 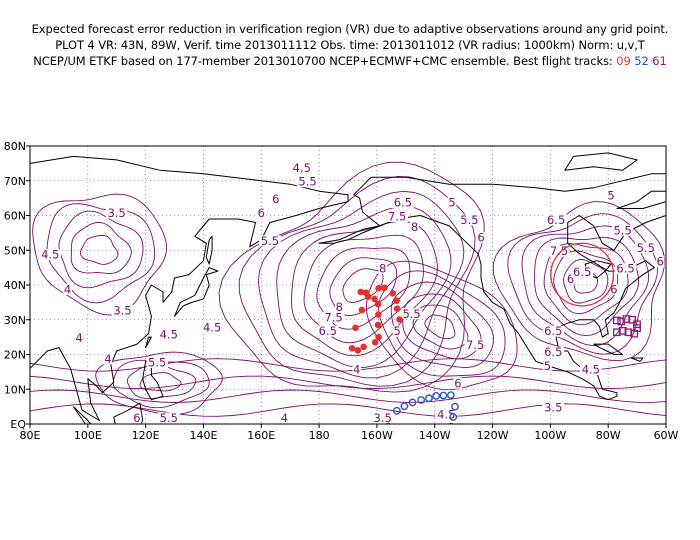 I want to click on track-09-label: 09, so click(x=623, y=61).